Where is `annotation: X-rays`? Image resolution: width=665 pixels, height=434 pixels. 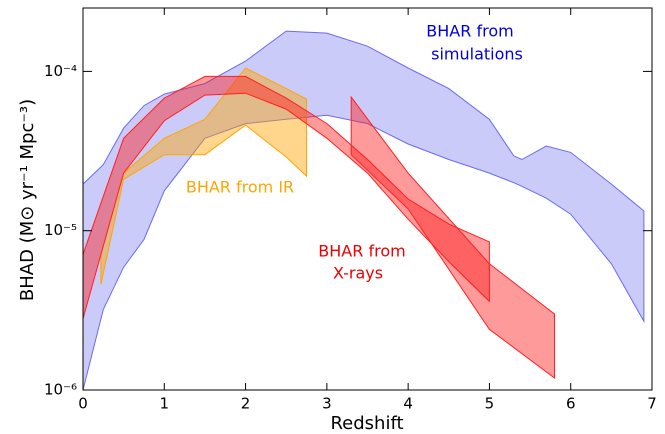 annotation: X-rays is located at coordinates (358, 273).